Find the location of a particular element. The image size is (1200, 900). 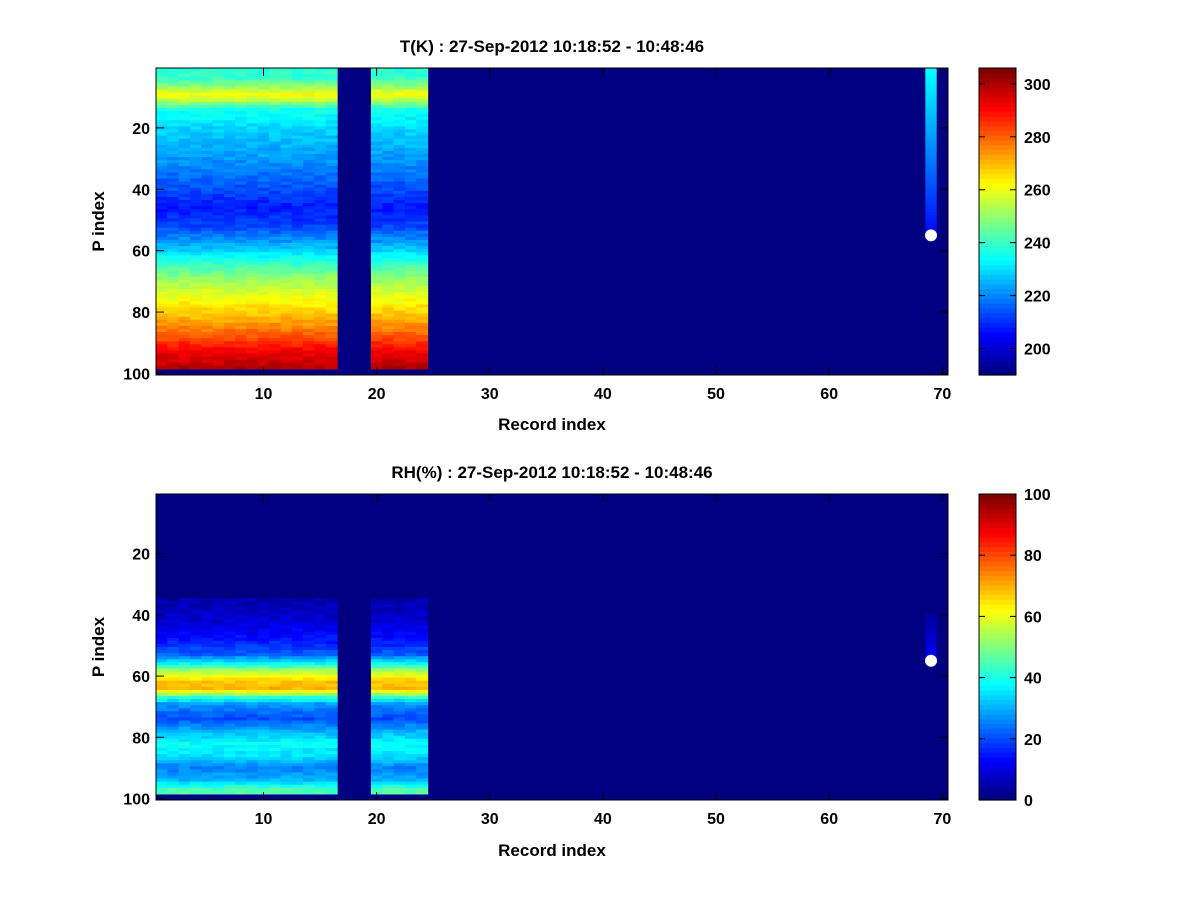

x-tick-label: 40 is located at coordinates (603, 819).